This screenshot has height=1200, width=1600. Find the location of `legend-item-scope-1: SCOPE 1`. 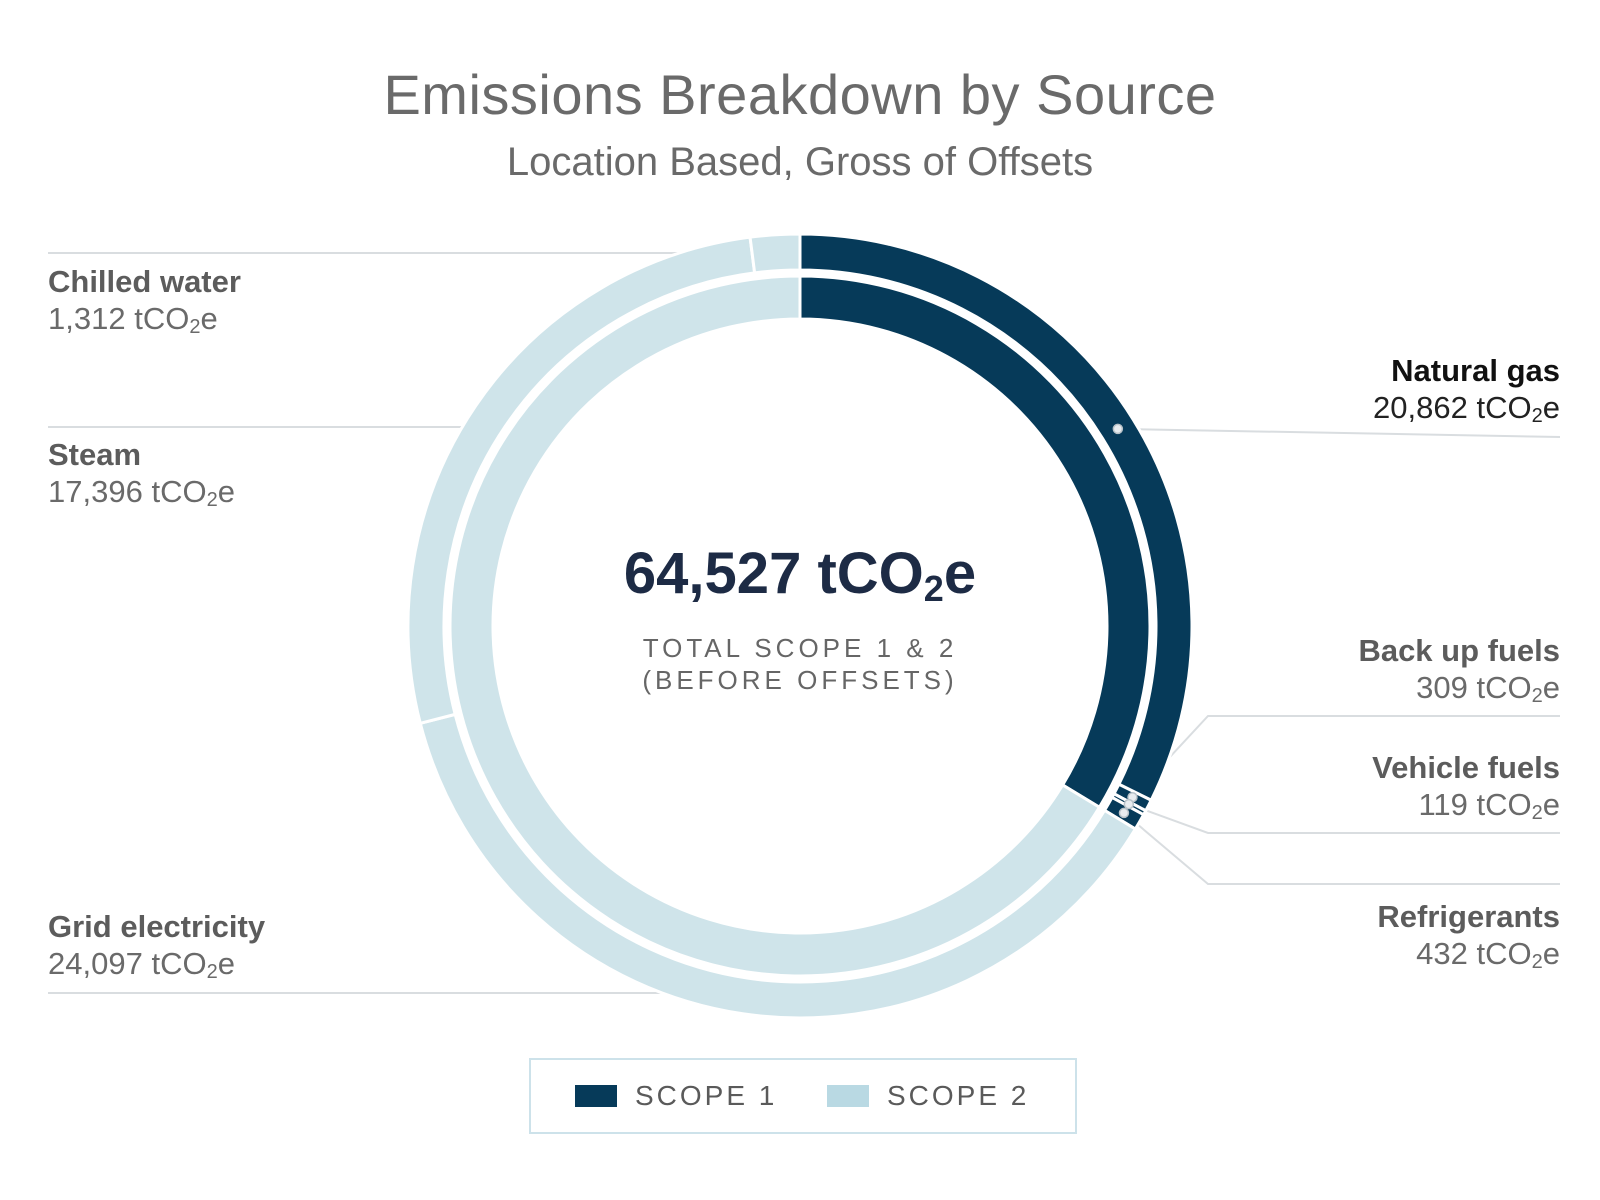

legend-item-scope-1: SCOPE 1 is located at coordinates (676, 1096).